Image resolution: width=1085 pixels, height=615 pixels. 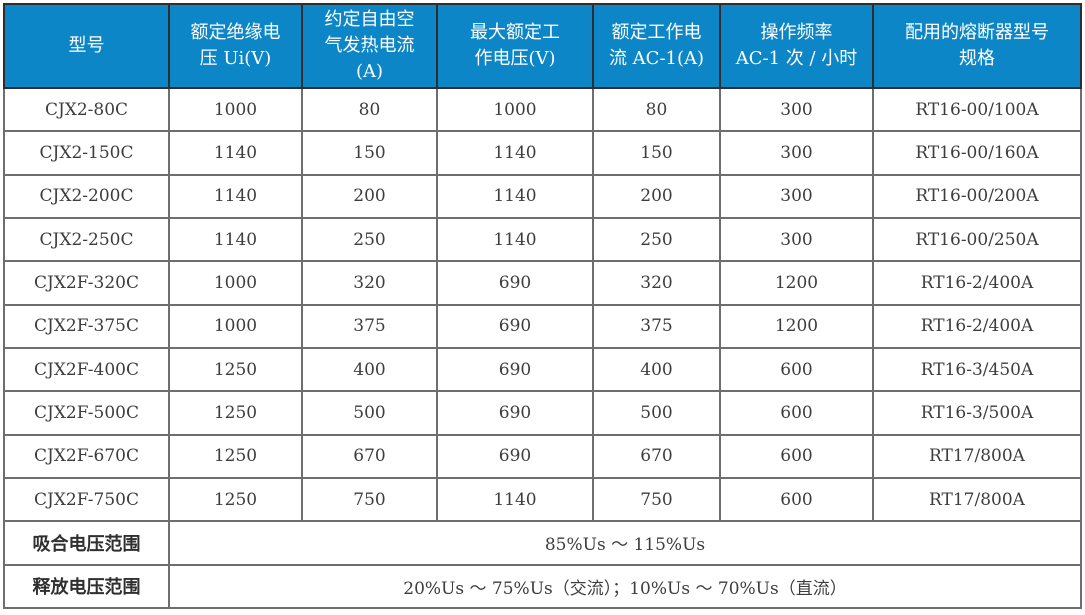 I want to click on table-row: CJX2-250C 1140 250 1140 250 300 RT16-00/250A, so click(x=542, y=239).